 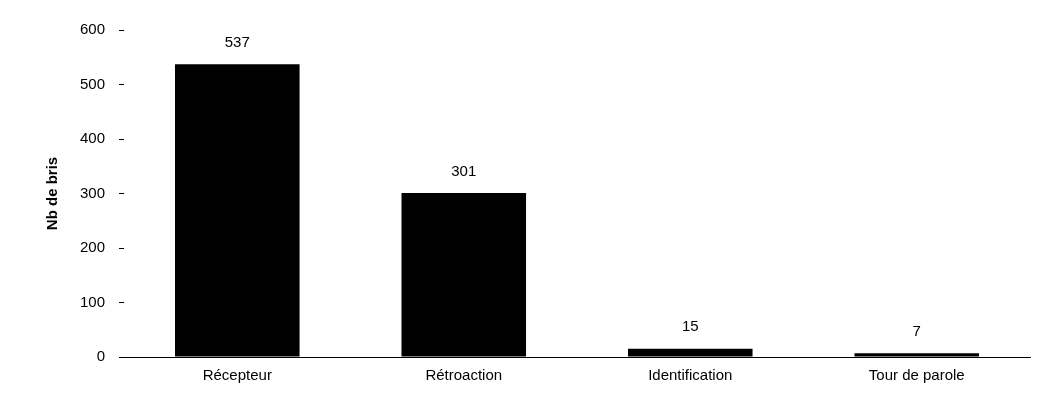 I want to click on x-tick-label: Récepteur, so click(x=237, y=375).